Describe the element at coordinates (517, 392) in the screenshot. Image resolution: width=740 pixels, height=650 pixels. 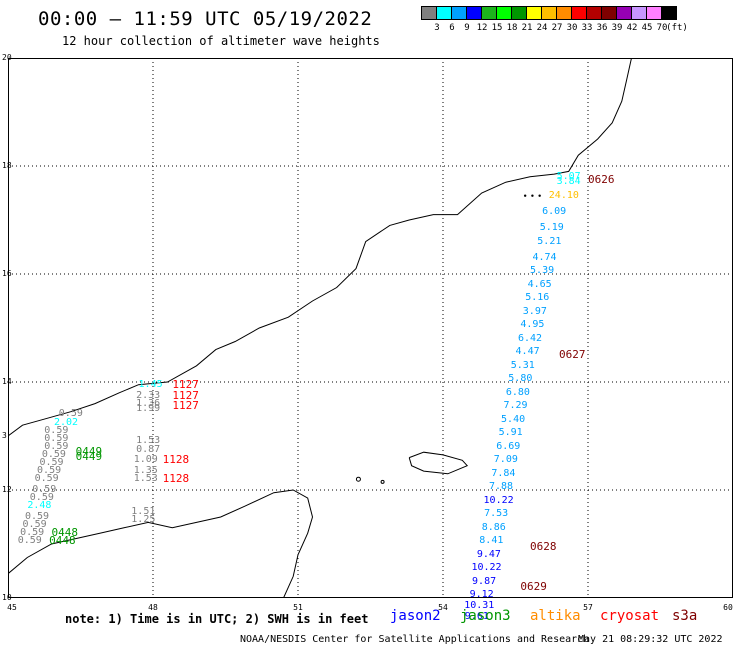
I see `swh-reading: 6.80` at that location.